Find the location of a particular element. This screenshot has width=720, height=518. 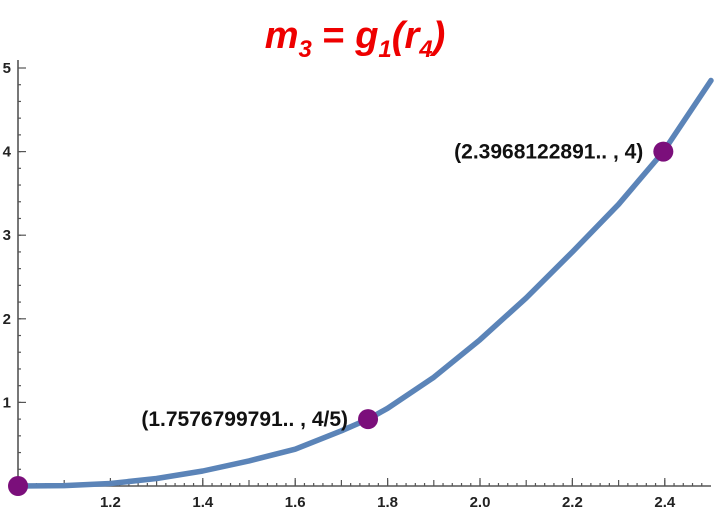

title-fn: g is located at coordinates (366, 36).